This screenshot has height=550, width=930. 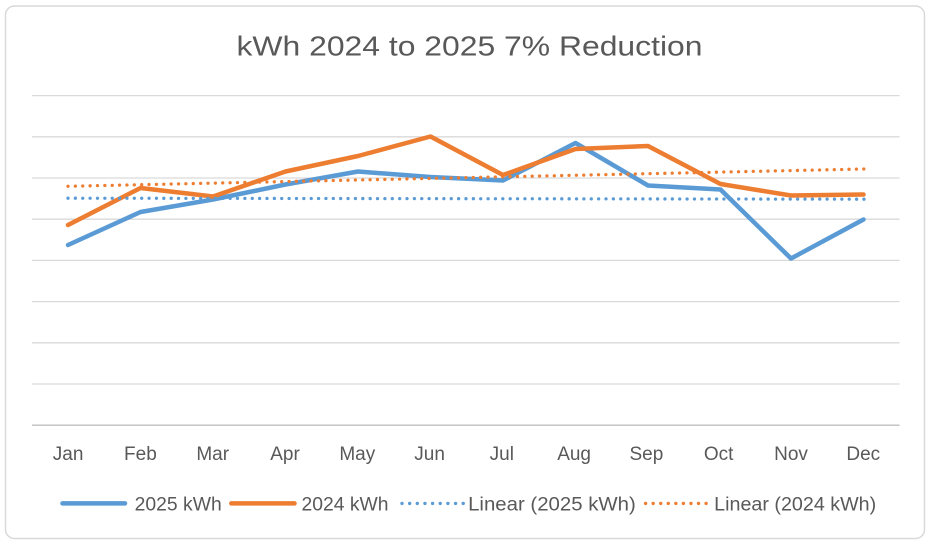 I want to click on svg-text: Oct, so click(x=719, y=454).